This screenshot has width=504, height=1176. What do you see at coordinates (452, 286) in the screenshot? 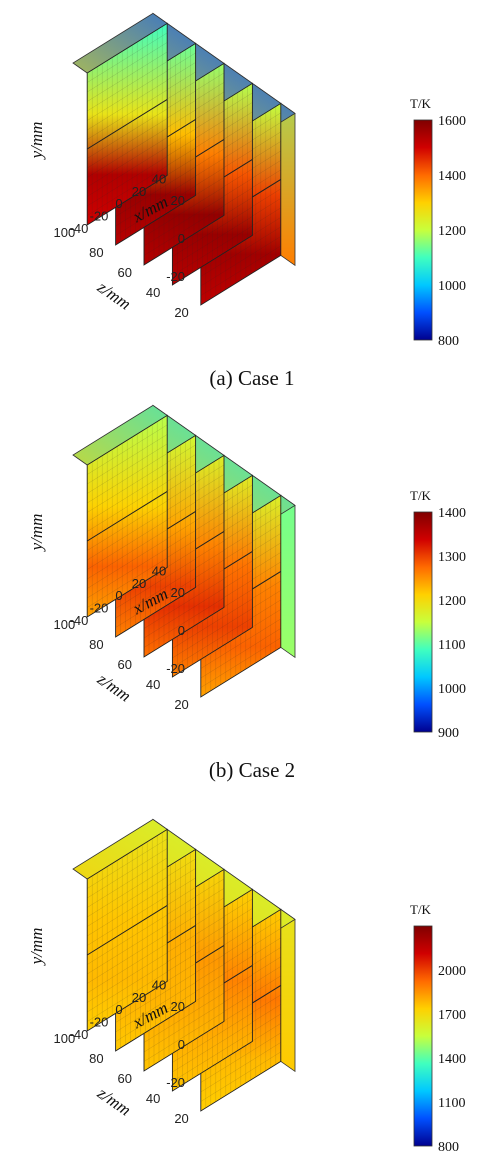
I see `colorbar-tick-label: 1000` at bounding box center [452, 286].